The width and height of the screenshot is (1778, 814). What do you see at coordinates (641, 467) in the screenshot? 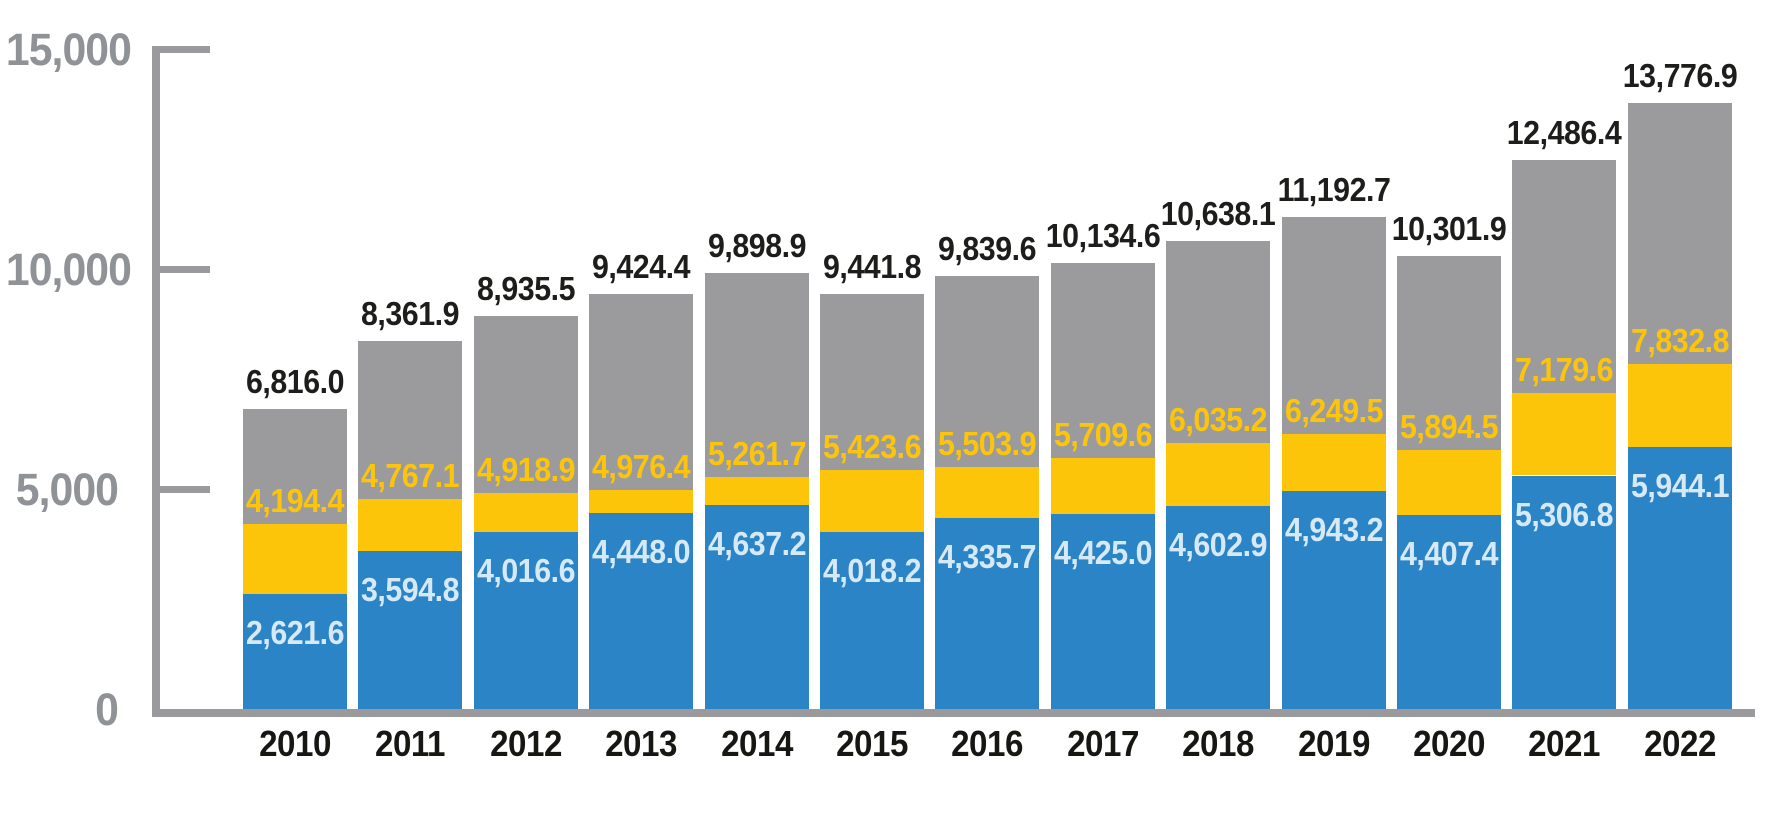
I see `mid-label: 4,976.4` at bounding box center [641, 467].